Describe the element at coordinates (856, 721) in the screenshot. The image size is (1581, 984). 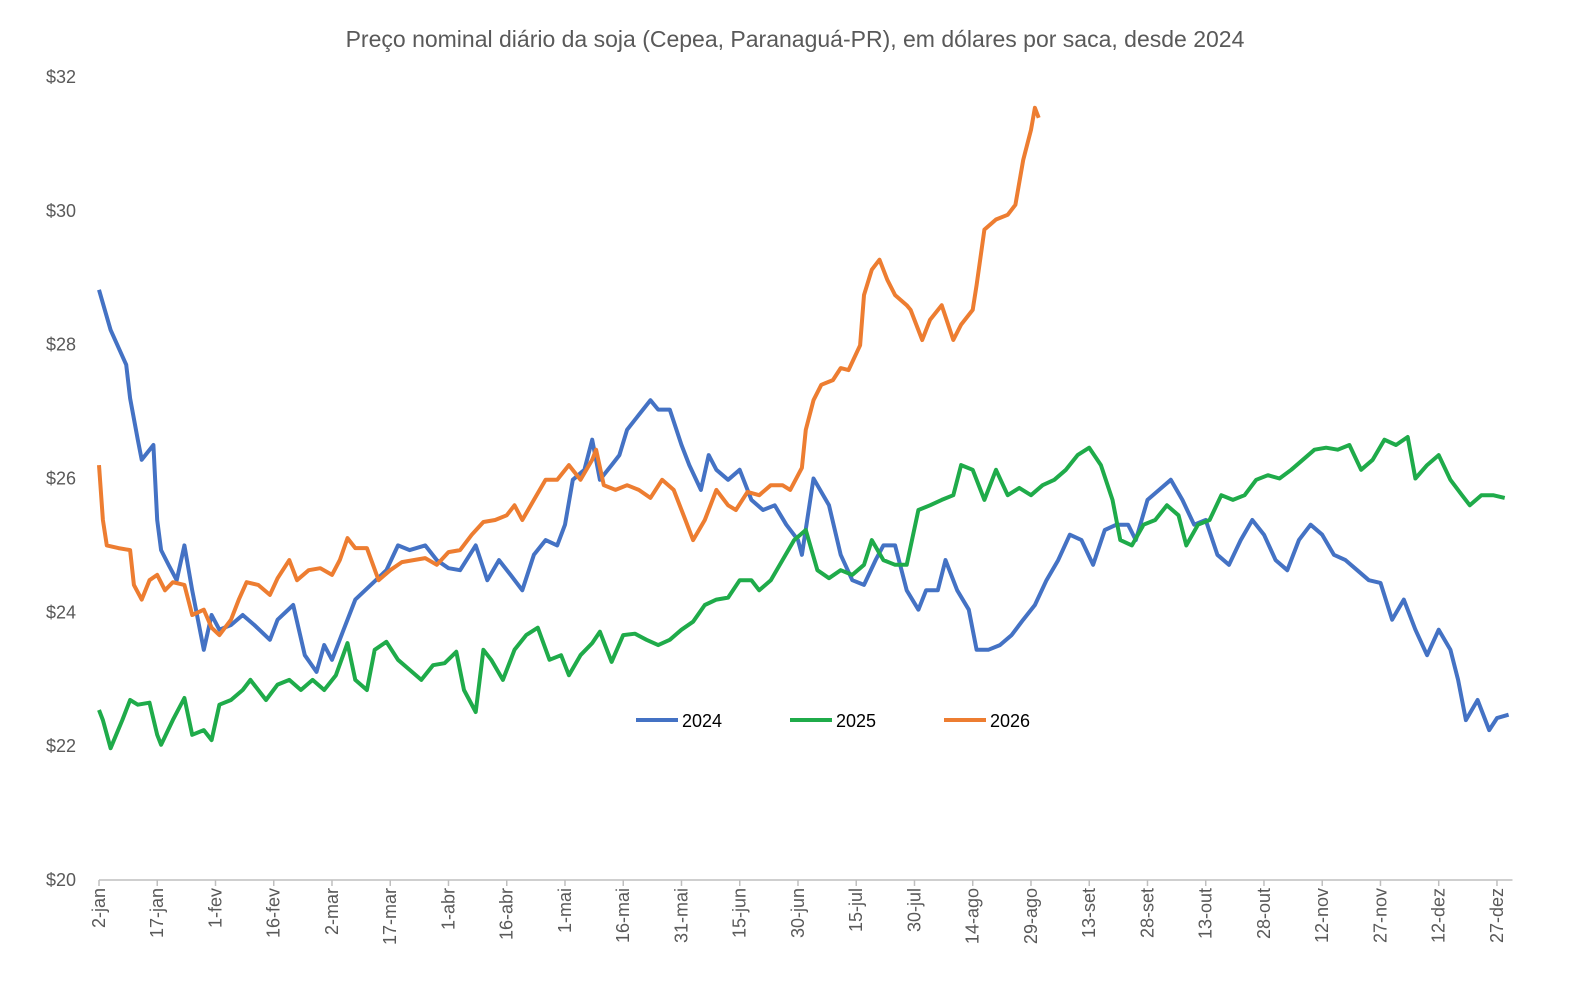
I see `legend-label: 2025` at that location.